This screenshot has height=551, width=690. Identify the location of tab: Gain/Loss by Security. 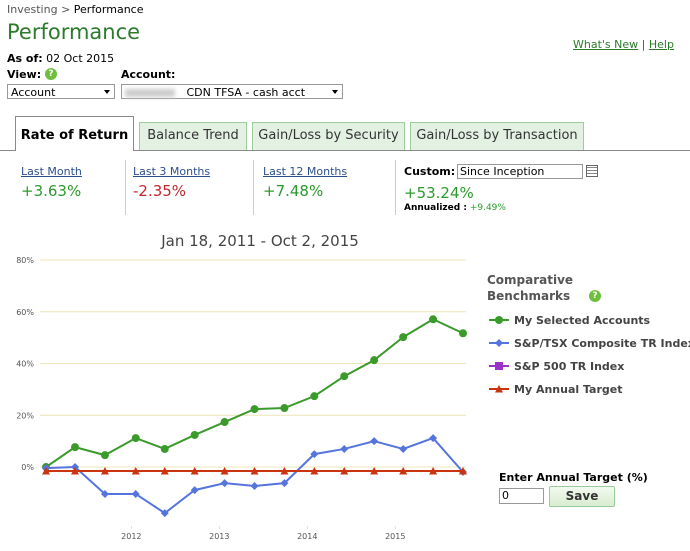
(328, 136).